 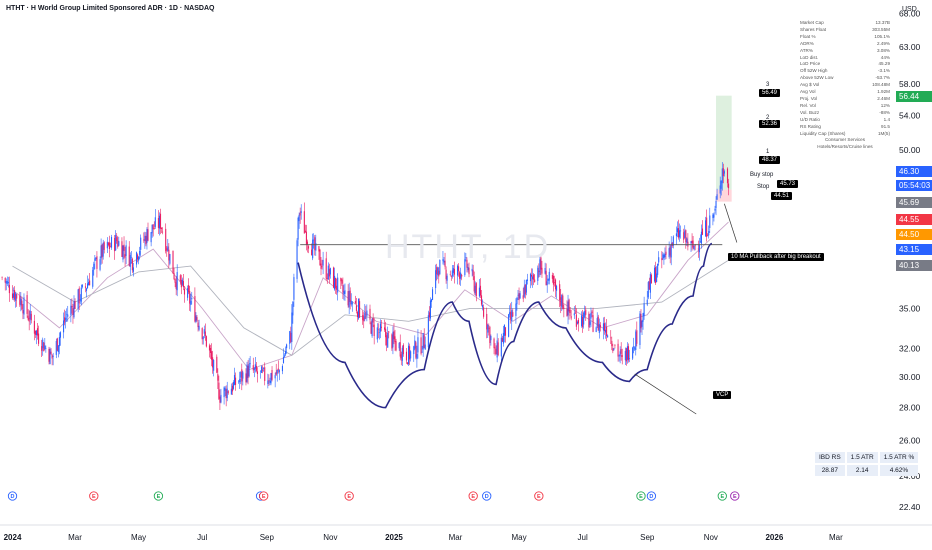 What do you see at coordinates (845, 99) in the screenshot?
I see `stats-row: Proj. Vol 2.46M` at bounding box center [845, 99].